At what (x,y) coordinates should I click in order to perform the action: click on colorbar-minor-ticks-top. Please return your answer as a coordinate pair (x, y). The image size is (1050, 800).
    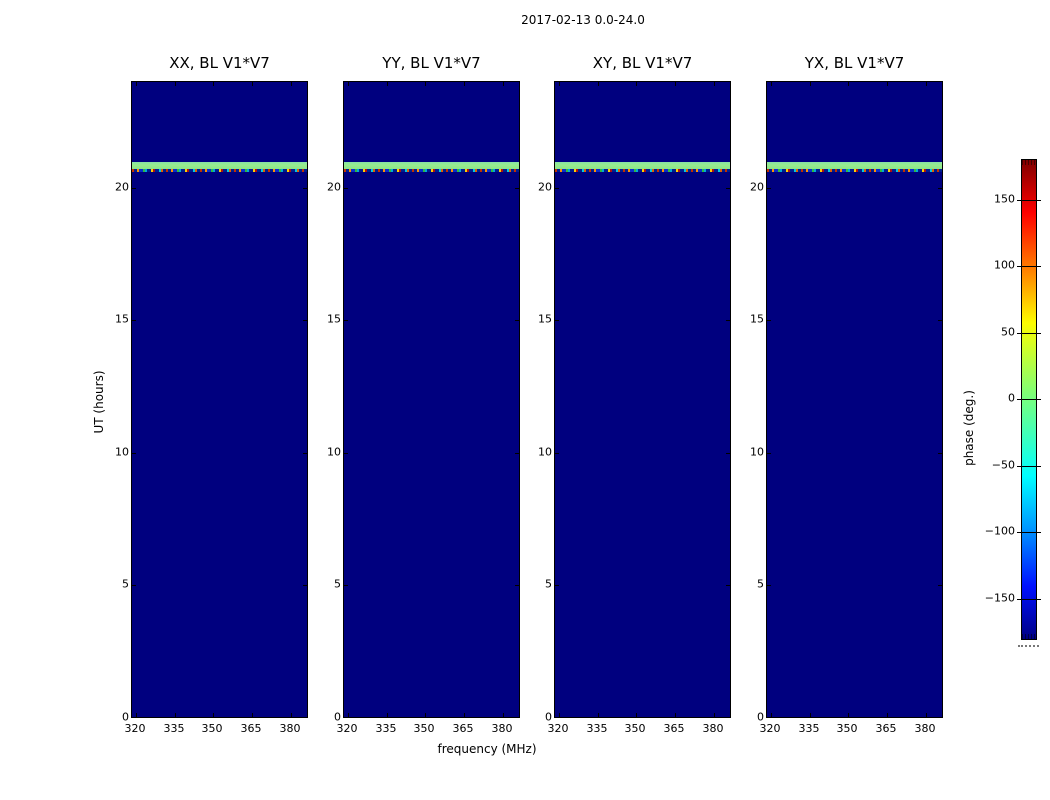
    Looking at the image, I should click on (1029, 162).